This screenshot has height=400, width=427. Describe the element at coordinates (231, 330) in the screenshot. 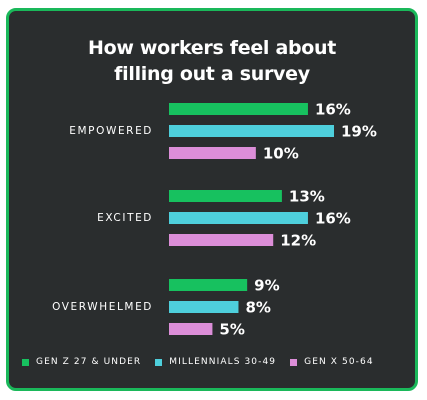

I see `value-label-overwhelmed-series-2: 5%` at that location.